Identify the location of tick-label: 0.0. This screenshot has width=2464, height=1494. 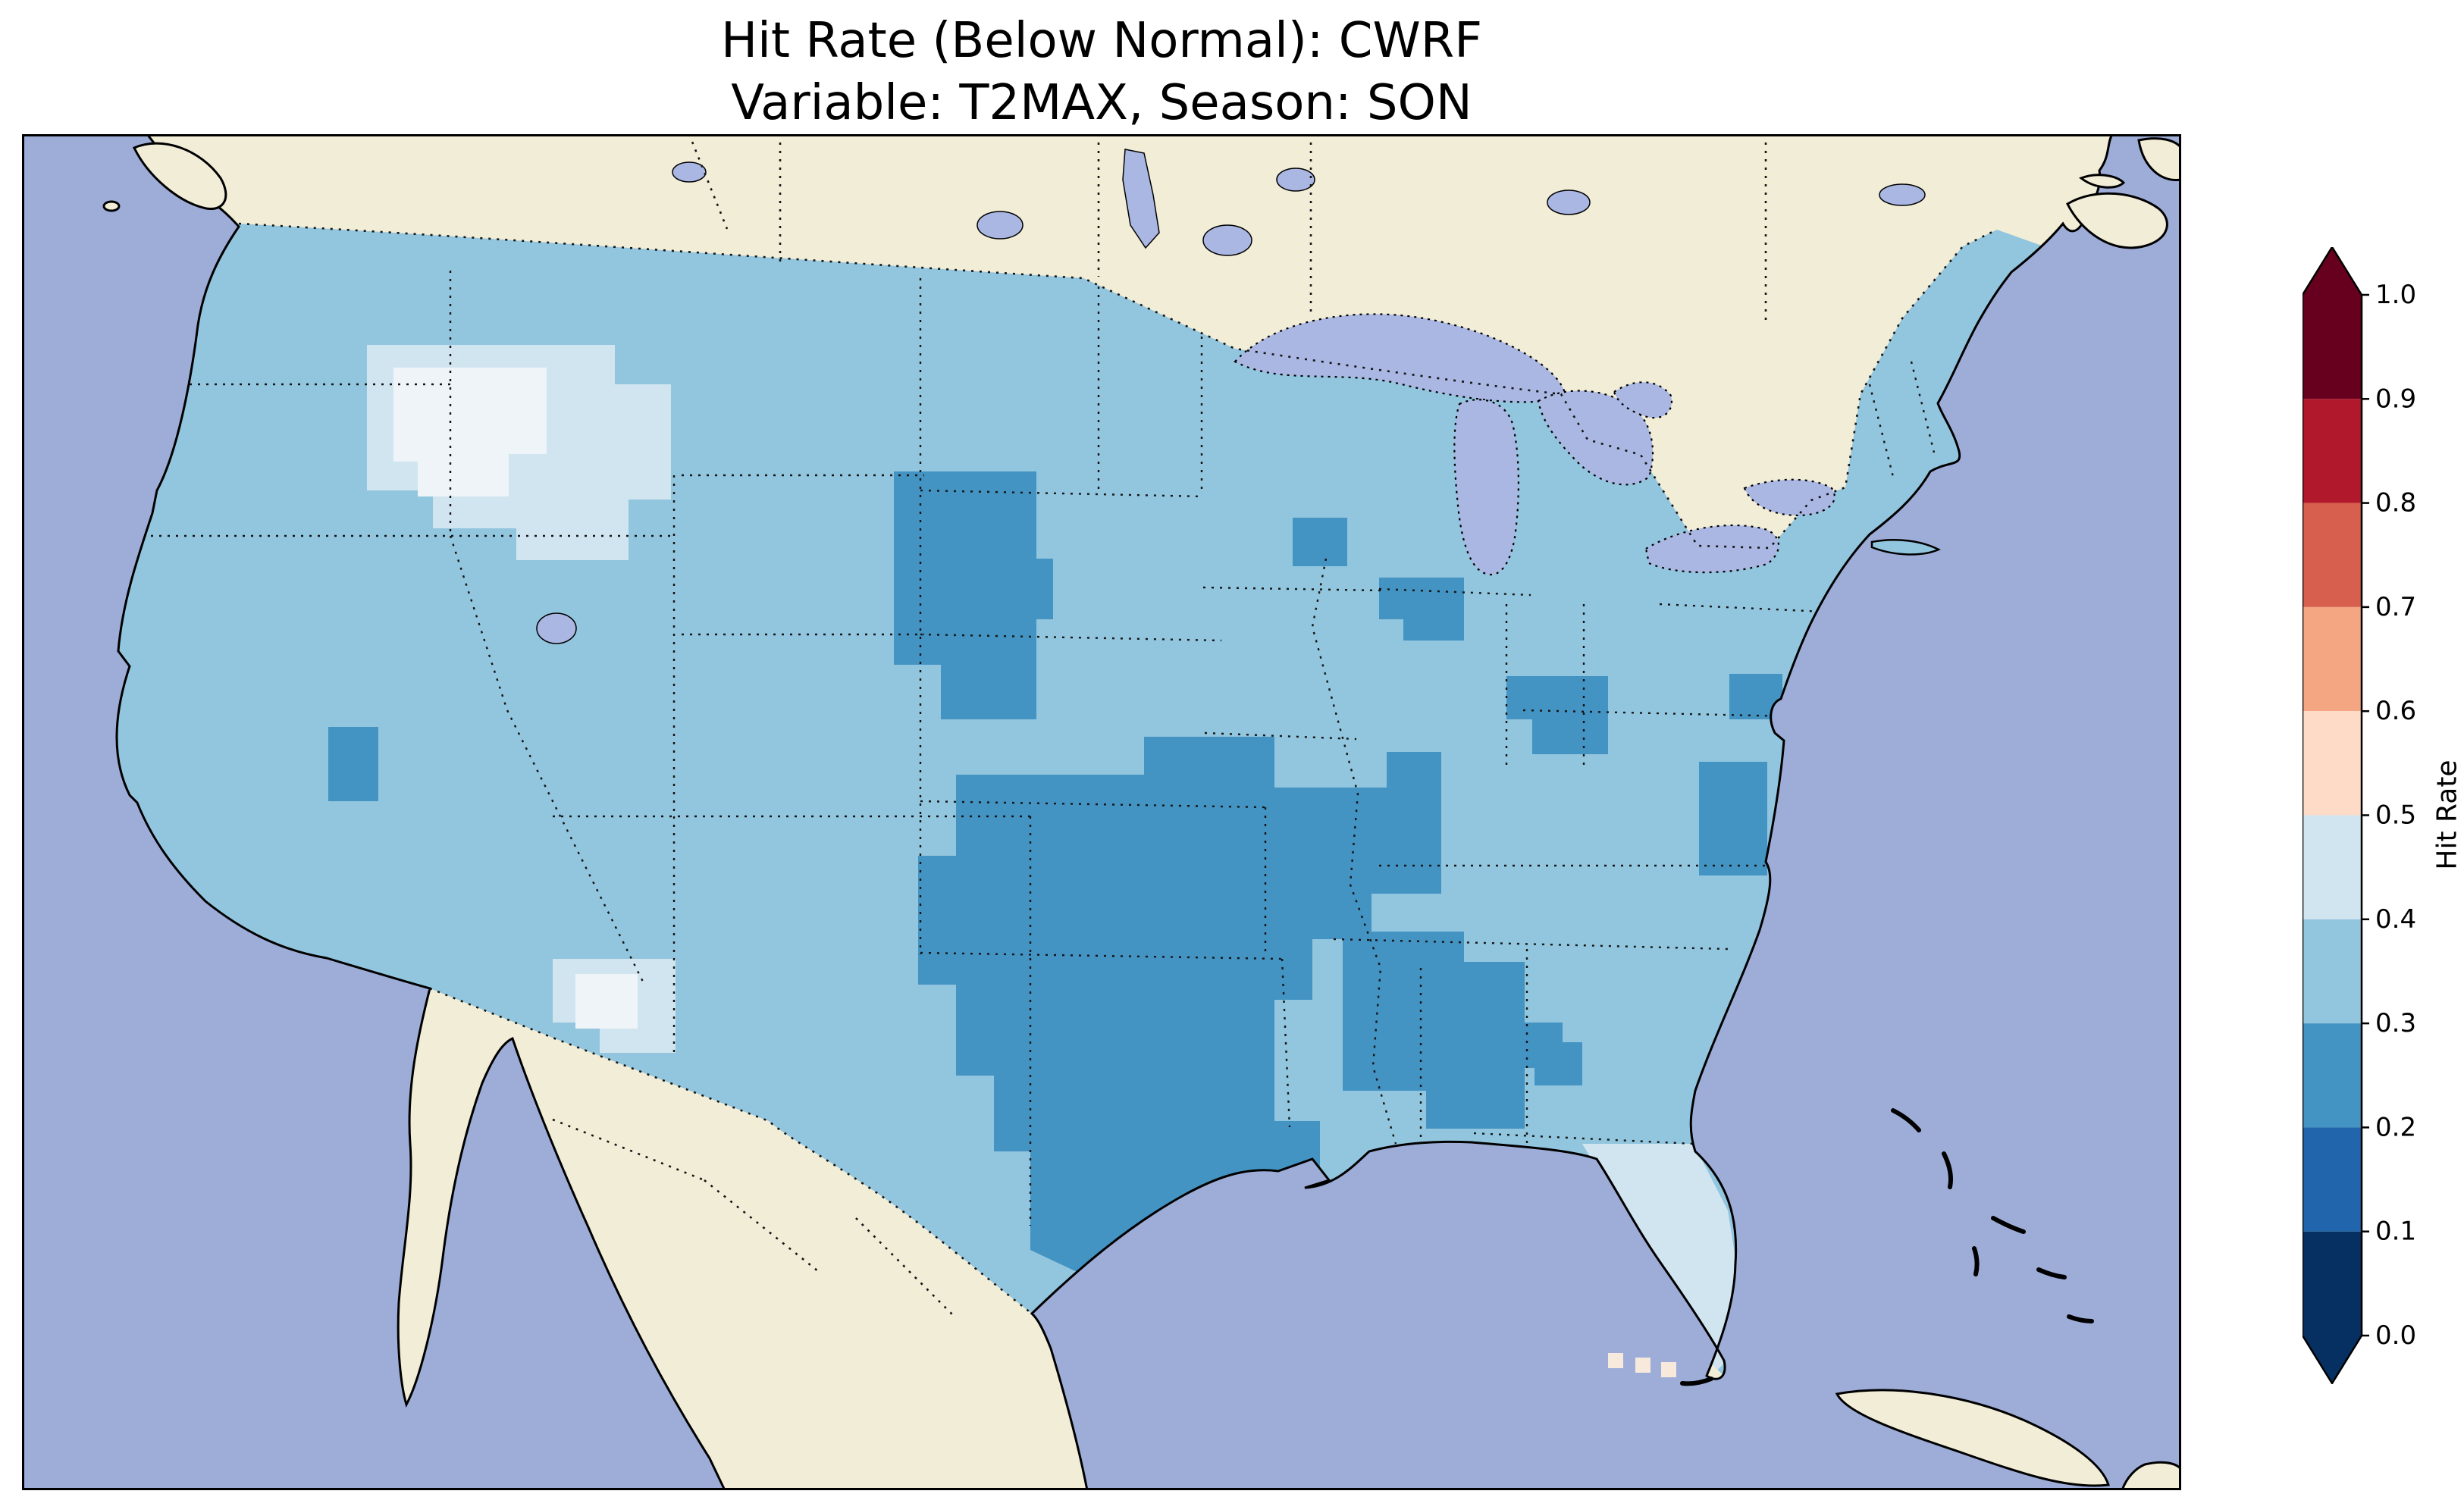
(2395, 1335).